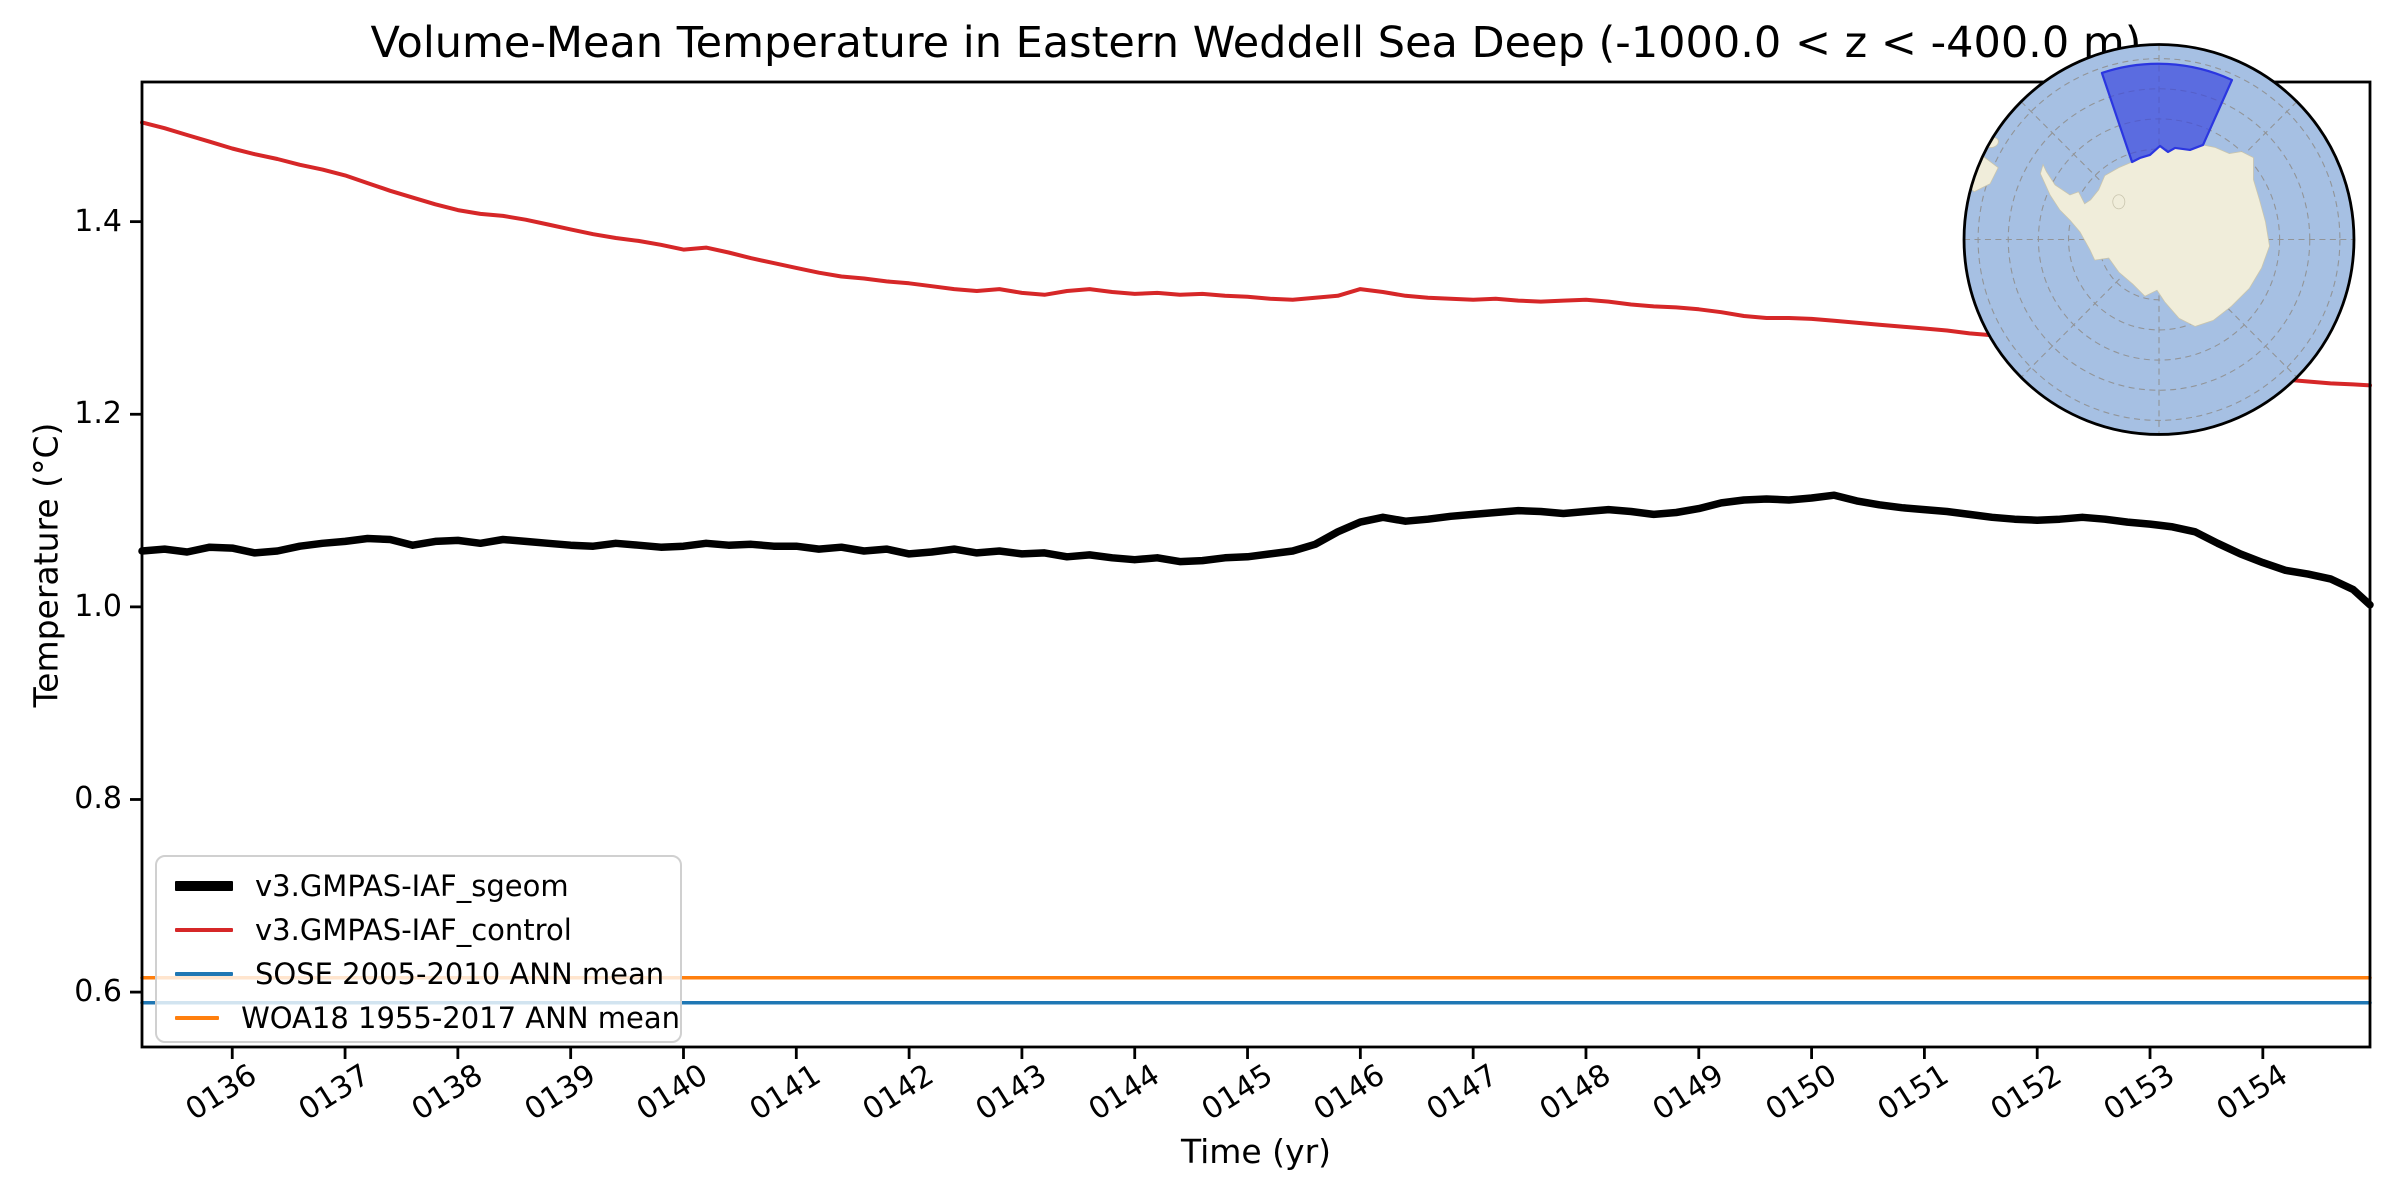 The image size is (2400, 1200). I want to click on globe-outline, so click(2159, 239).